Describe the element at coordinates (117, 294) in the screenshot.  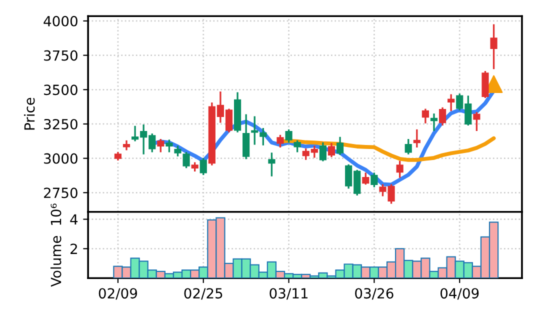
I see `x-tick-label: 02/09` at that location.